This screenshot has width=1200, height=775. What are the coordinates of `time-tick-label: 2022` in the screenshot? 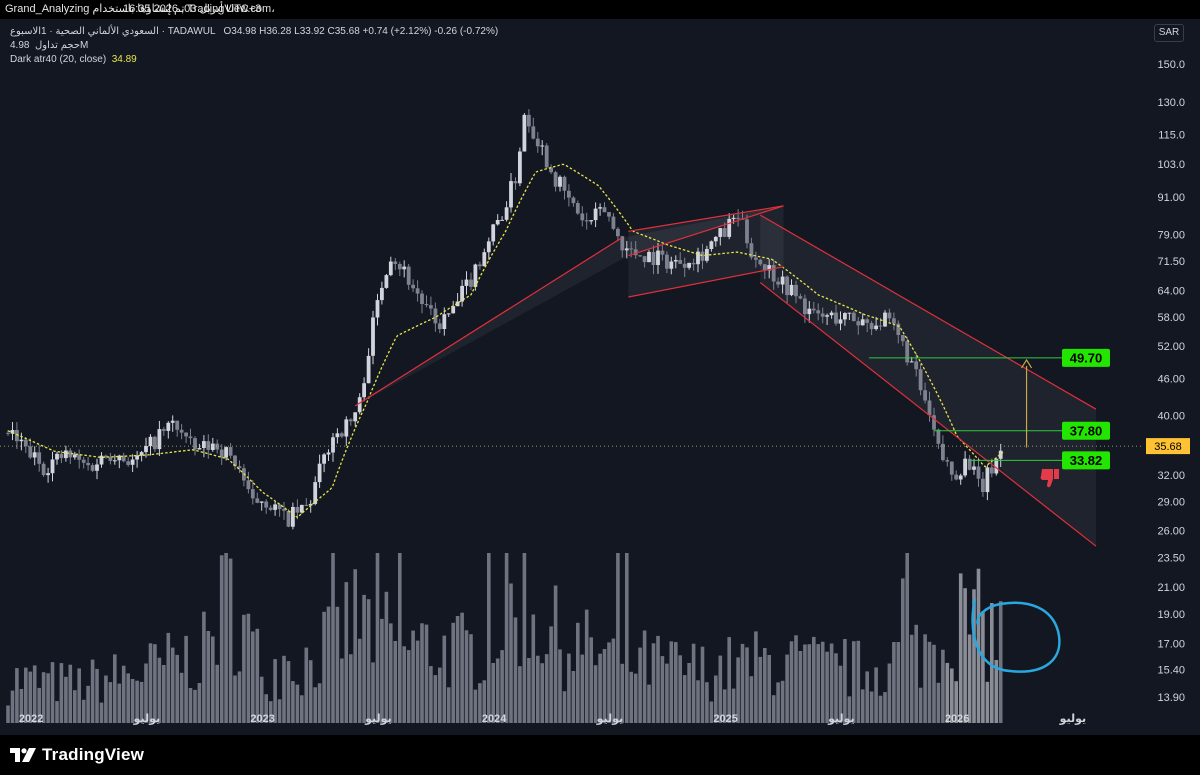 It's located at (31, 719).